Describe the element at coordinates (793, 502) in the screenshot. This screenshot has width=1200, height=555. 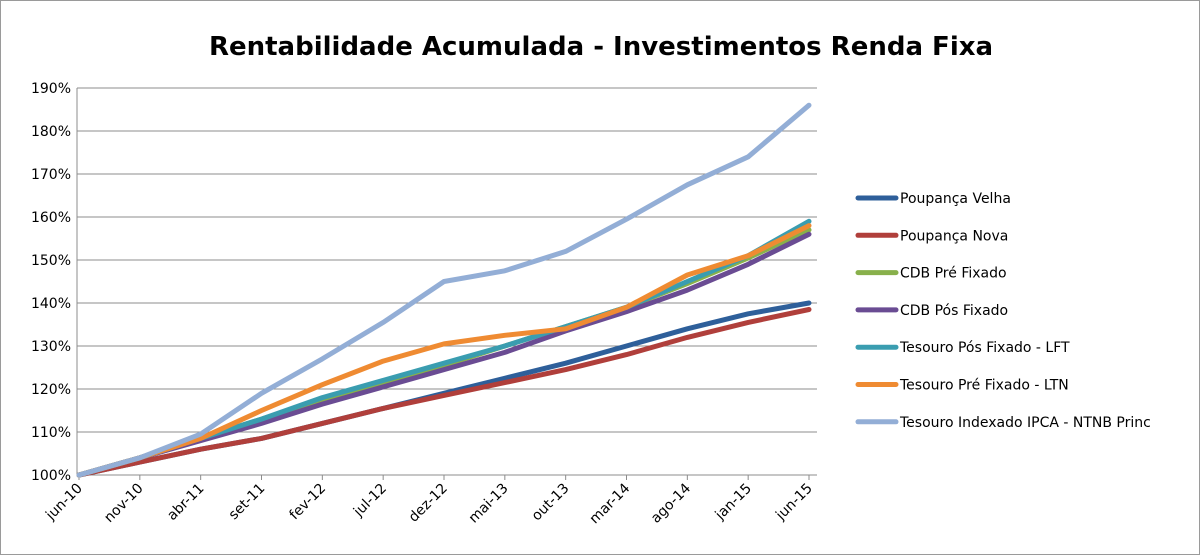
I see `x-tick-label: jun-15` at that location.